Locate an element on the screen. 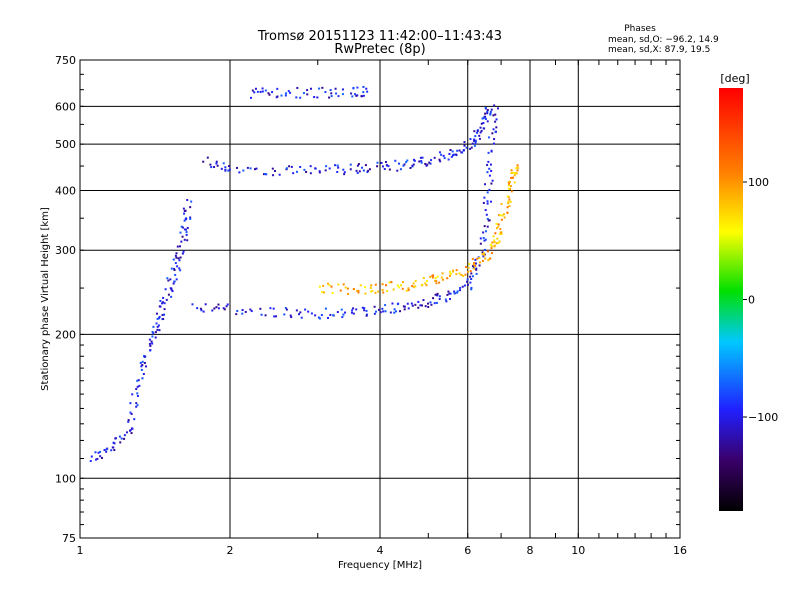 This screenshot has height=600, width=800. y-axis-label: Stationary phase Virtual Height [km] is located at coordinates (45, 299).